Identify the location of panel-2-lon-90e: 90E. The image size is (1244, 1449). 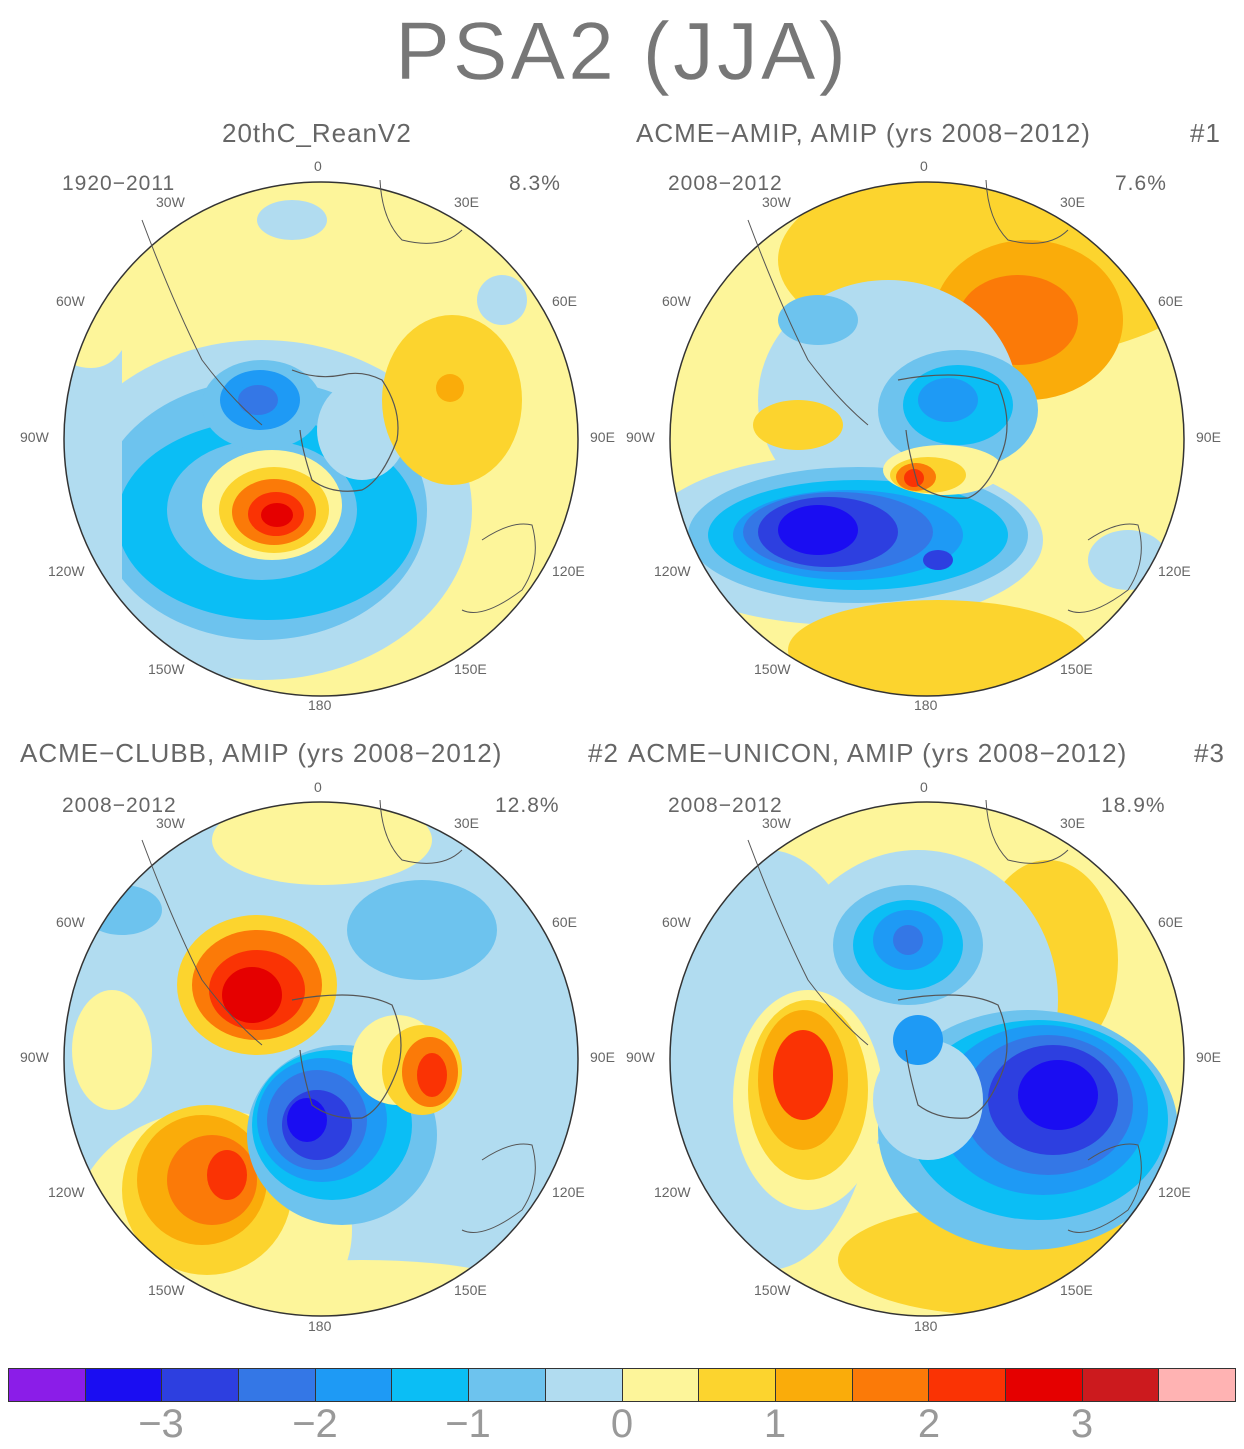
(1208, 437).